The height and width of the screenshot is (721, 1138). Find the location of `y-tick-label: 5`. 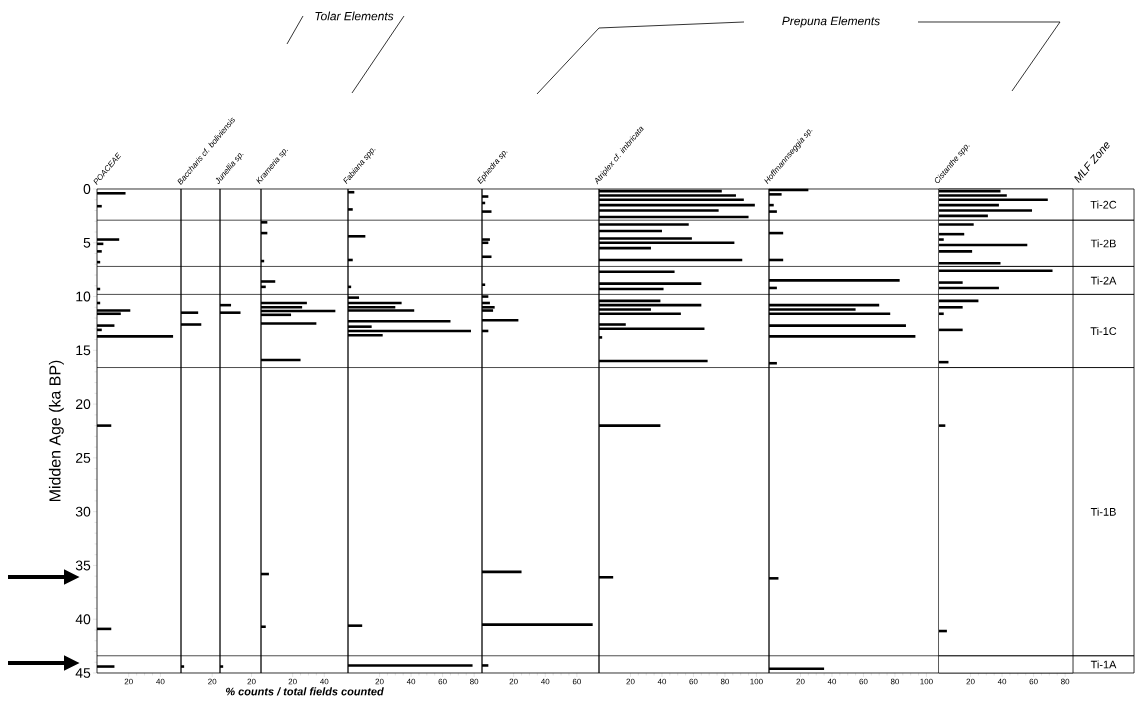

y-tick-label: 5 is located at coordinates (87, 242).